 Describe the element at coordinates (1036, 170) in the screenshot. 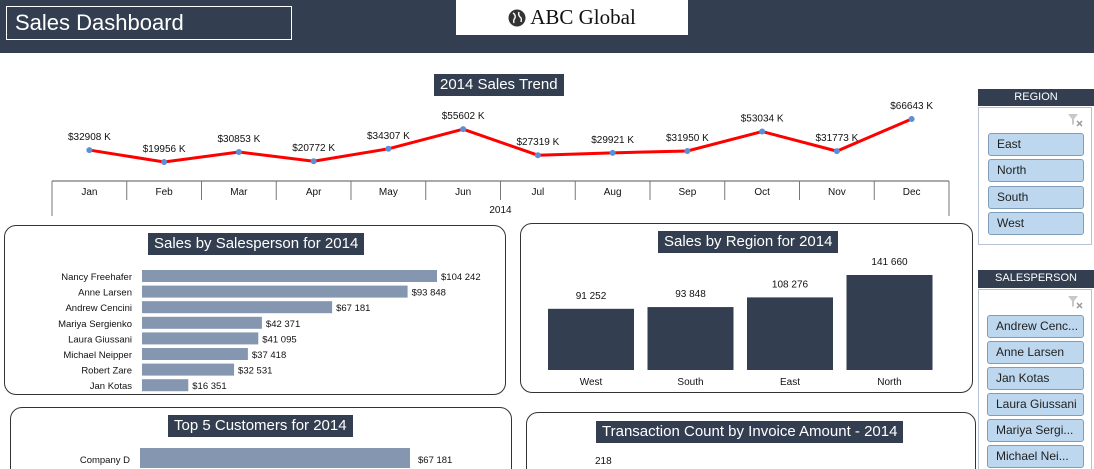

I see `slicer-item-north: North` at that location.